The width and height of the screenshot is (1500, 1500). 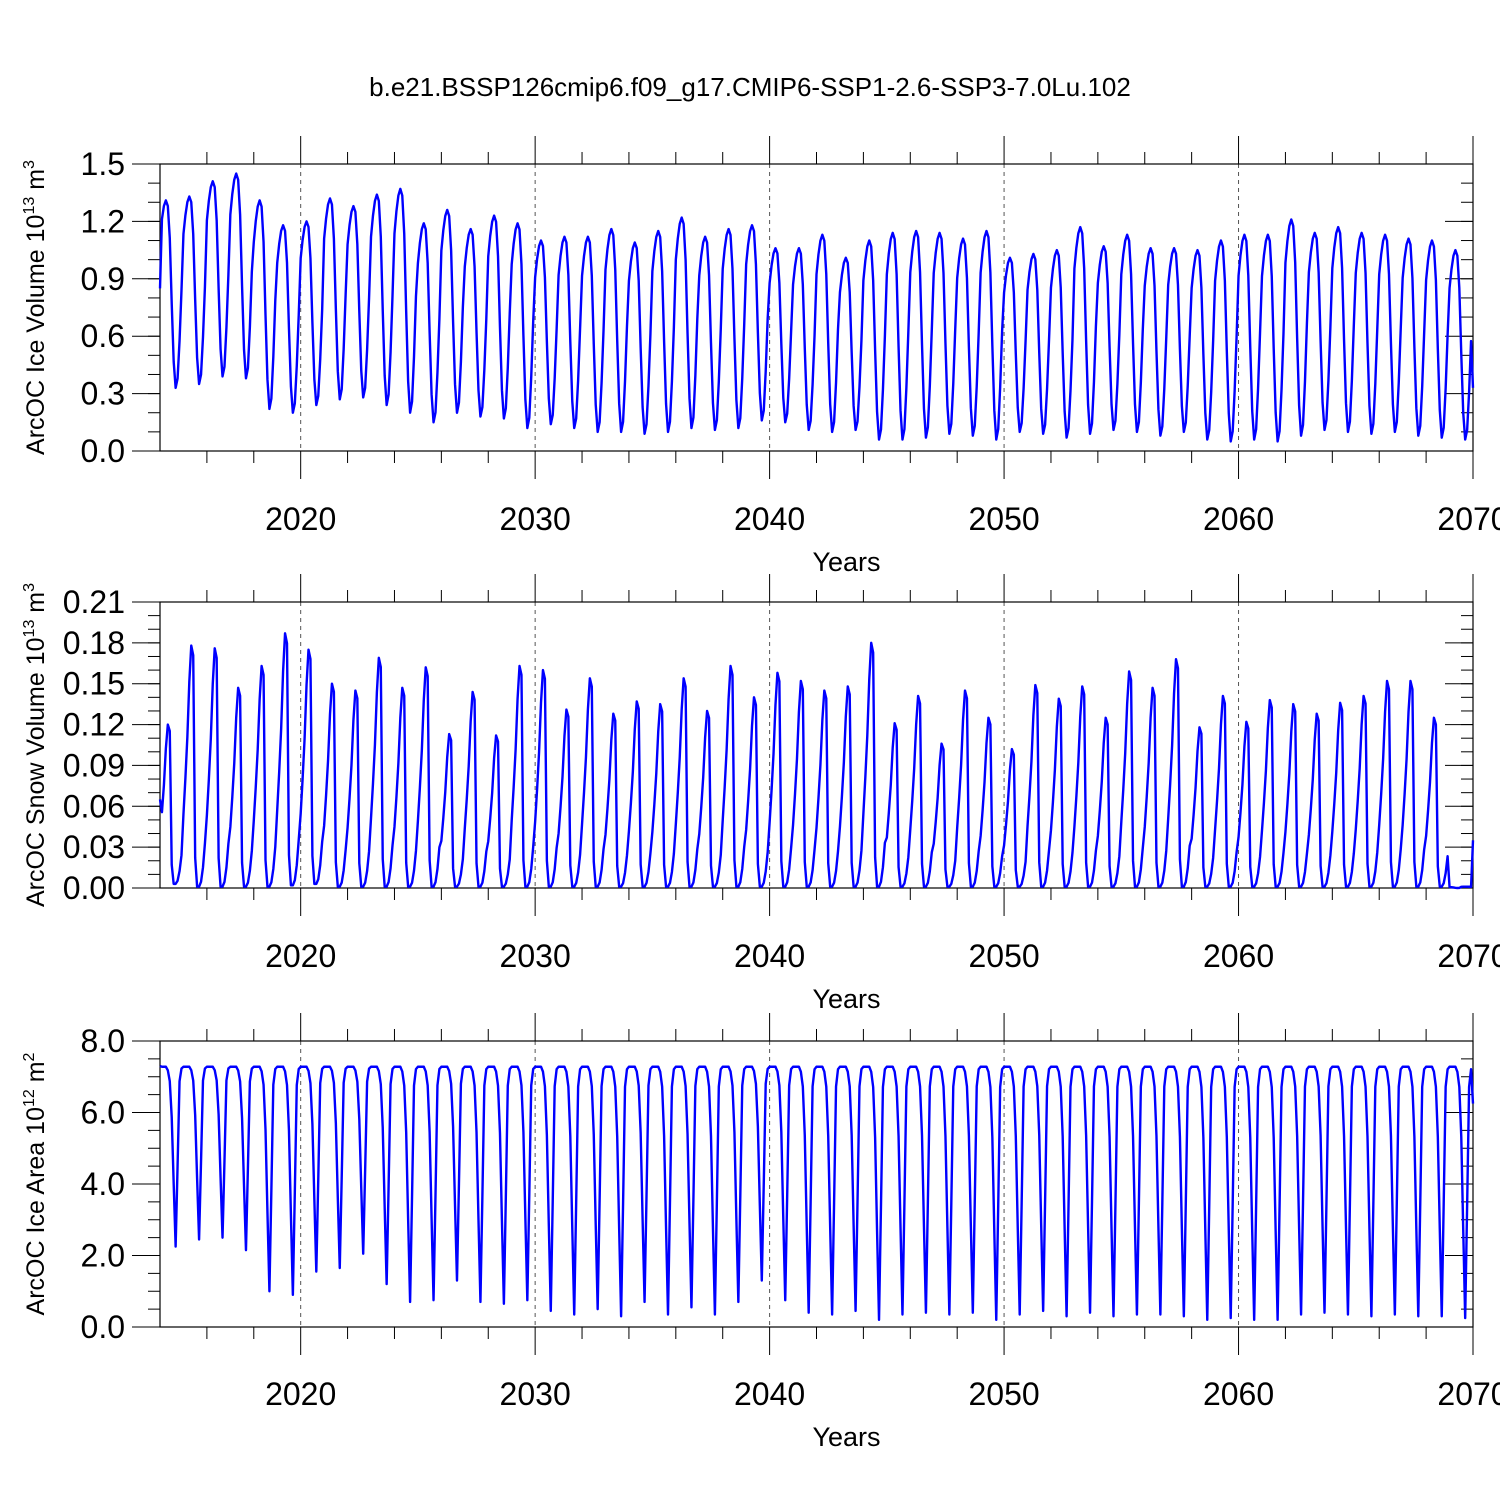 I want to click on y-tick-label: 6.0, so click(x=103, y=1113).